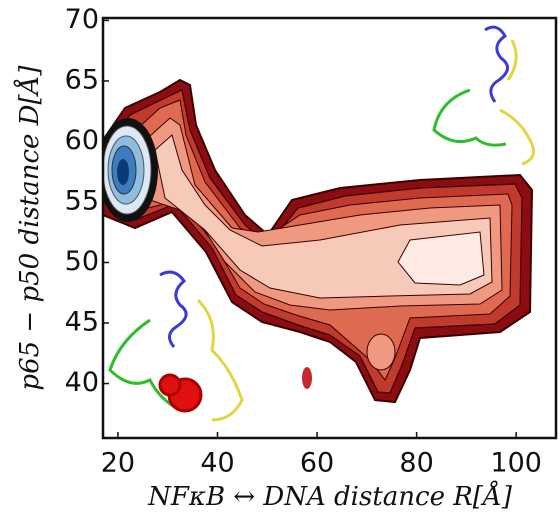  Describe the element at coordinates (82, 19) in the screenshot. I see `y-tick-label: 70` at that location.